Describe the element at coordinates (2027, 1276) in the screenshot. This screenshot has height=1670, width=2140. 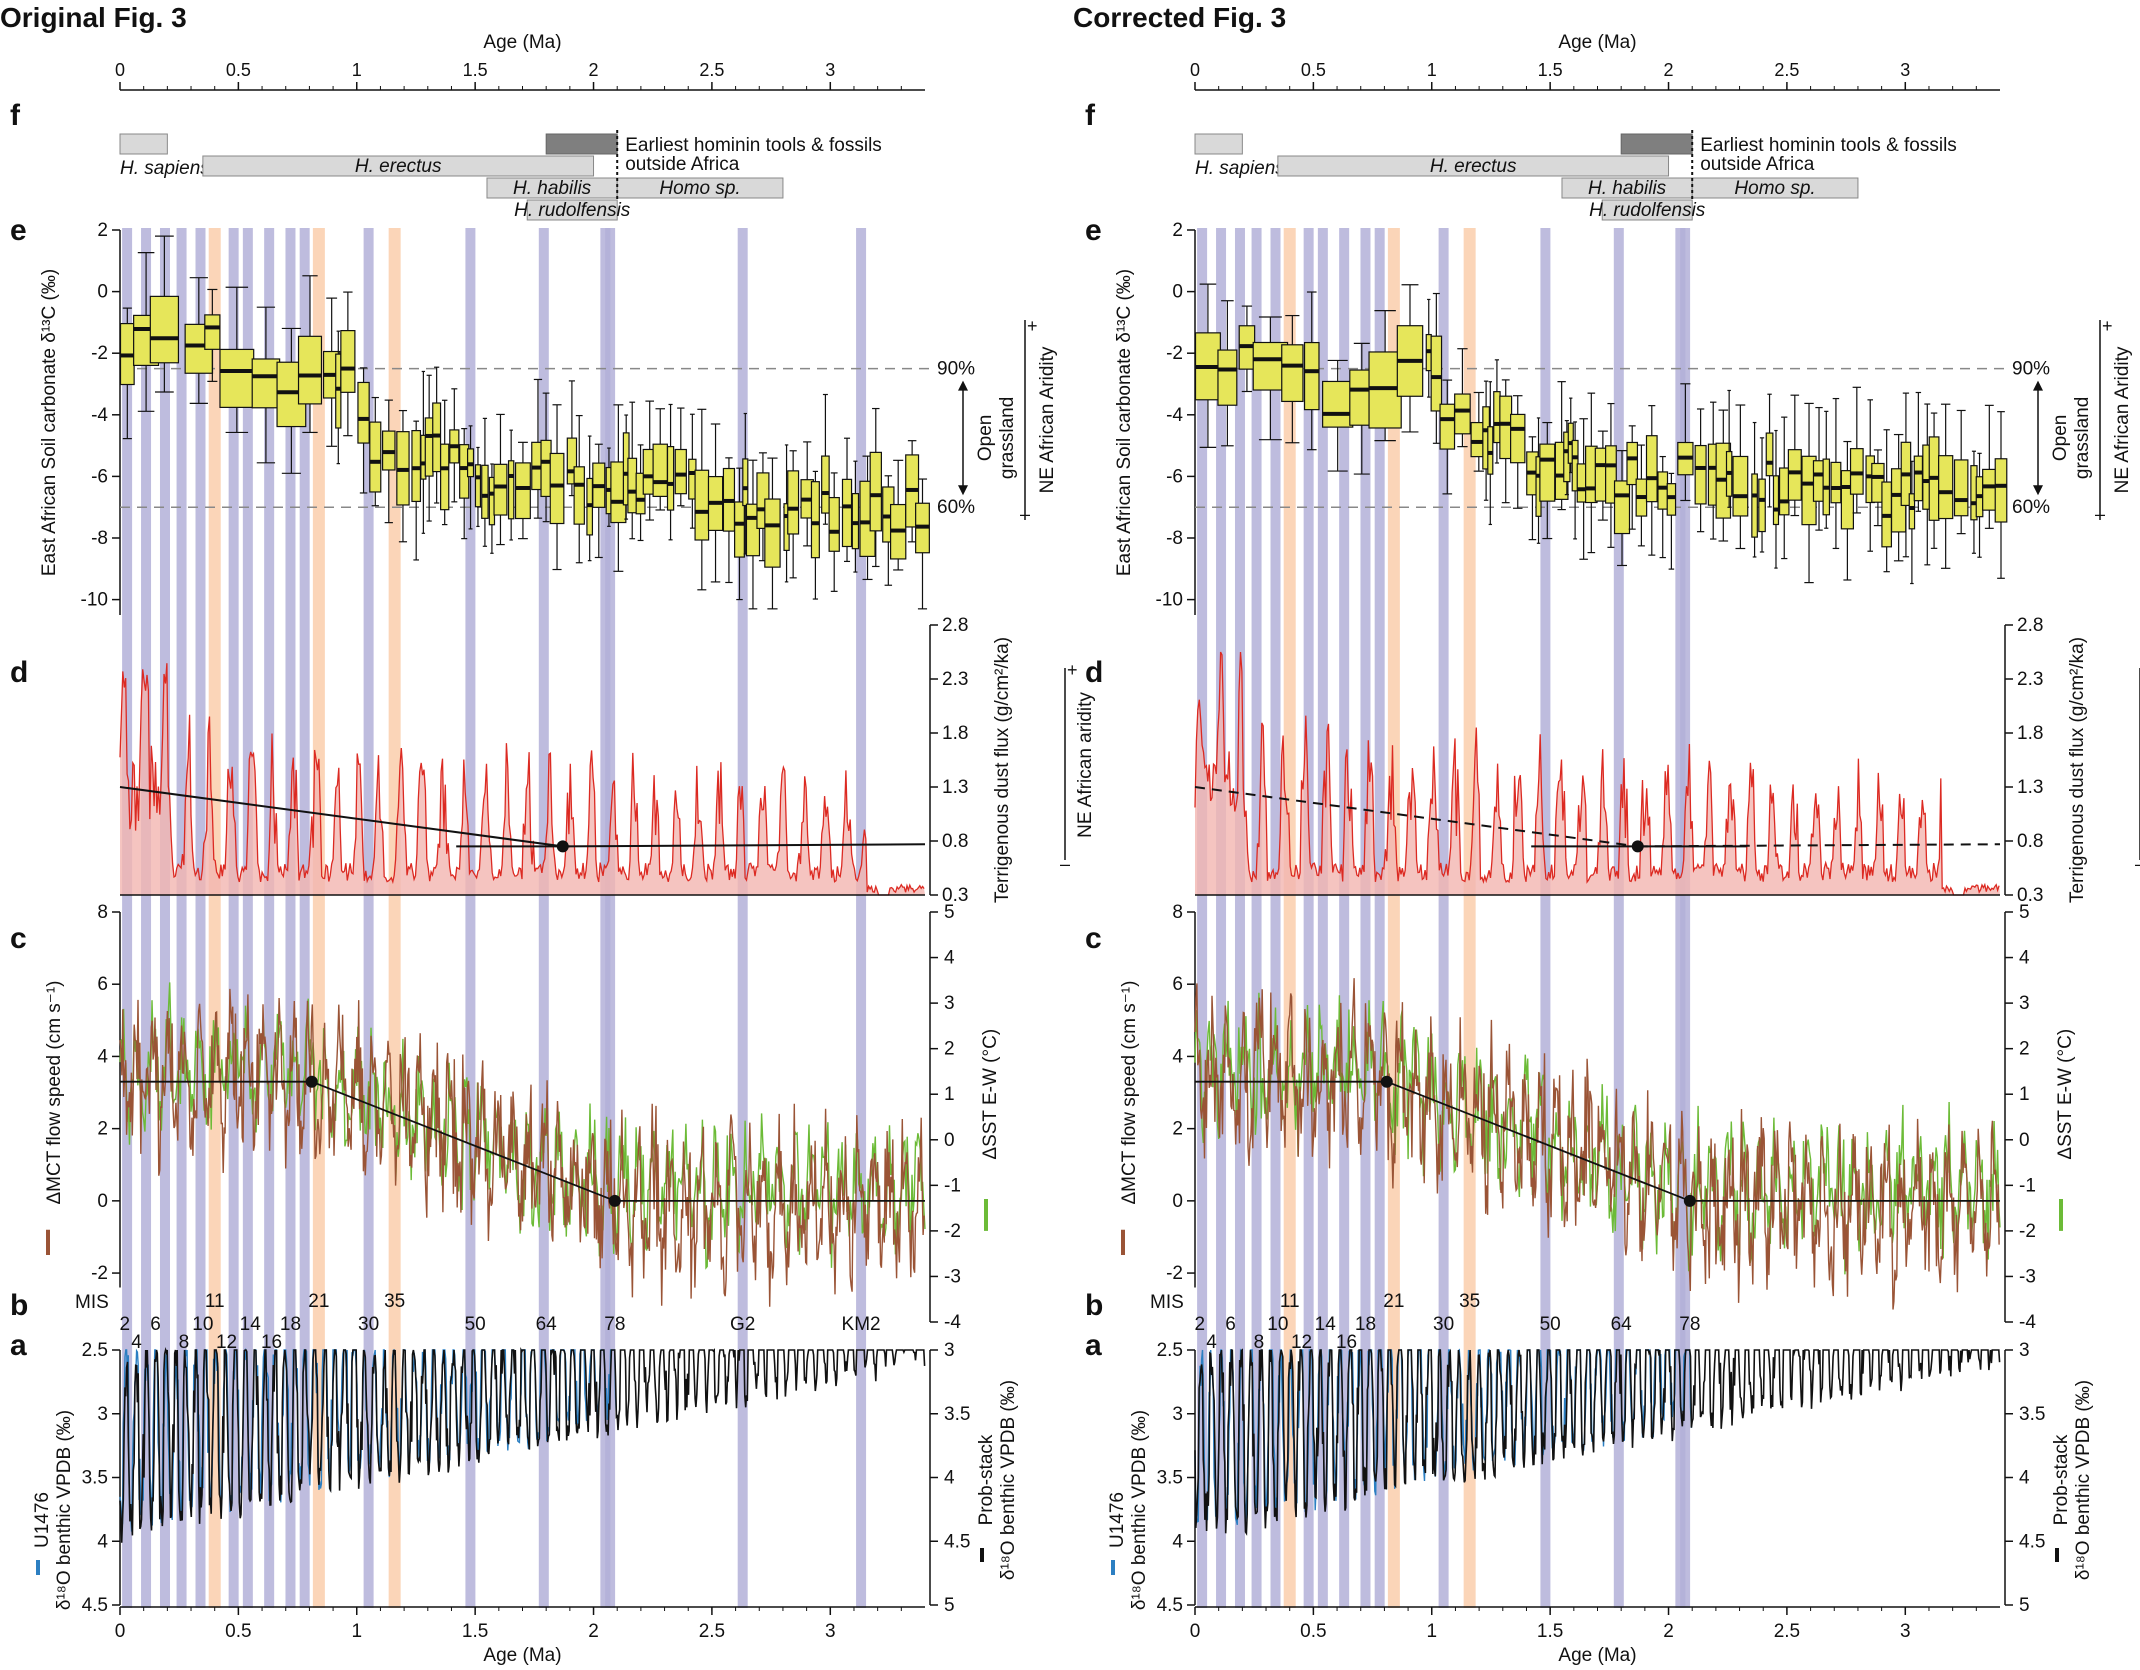
I see `panel-c-y2-tick-label: -3` at that location.